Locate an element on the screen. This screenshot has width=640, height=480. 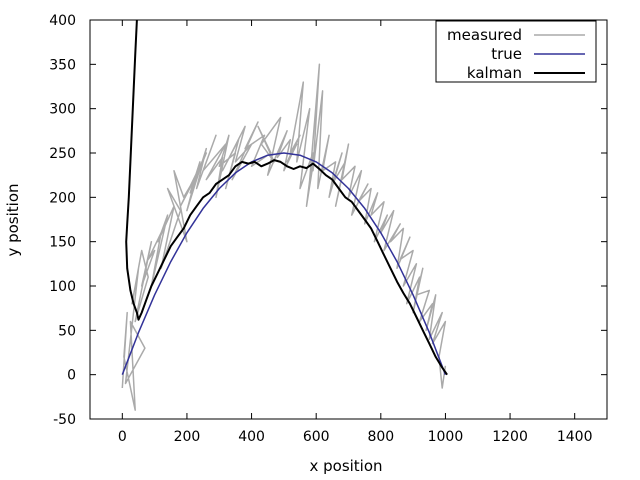
x-tick-label: 1000 is located at coordinates (446, 437).